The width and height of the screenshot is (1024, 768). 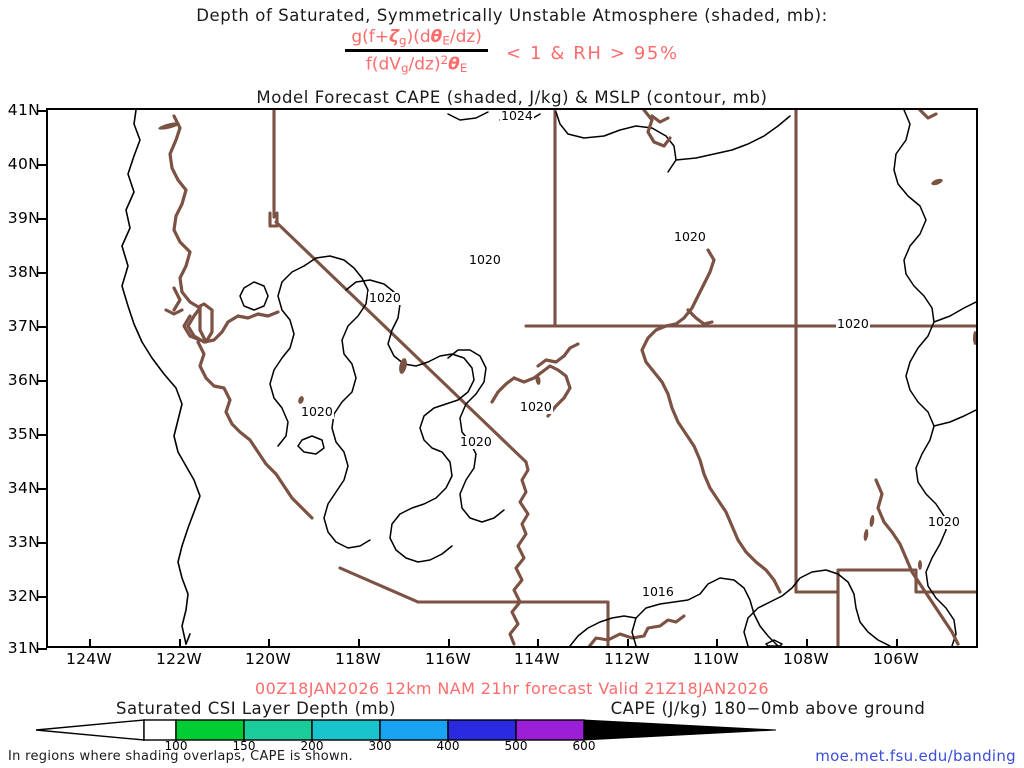 What do you see at coordinates (364, 740) in the screenshot?
I see `colorbar-ticks` at bounding box center [364, 740].